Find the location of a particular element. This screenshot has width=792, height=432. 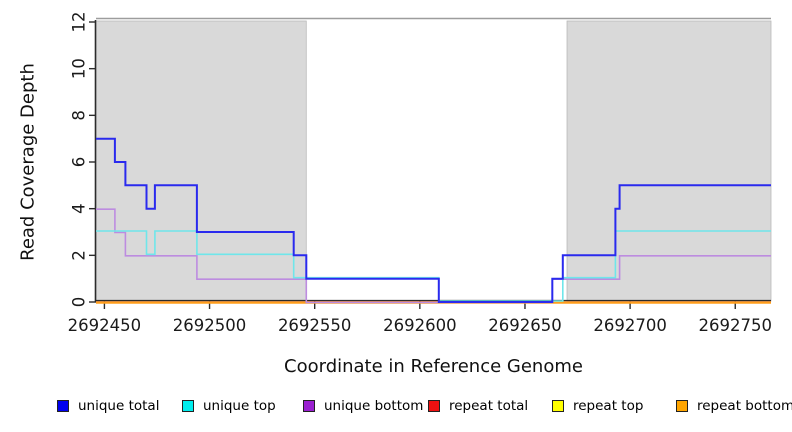

legend-label: repeat top is located at coordinates (608, 406).